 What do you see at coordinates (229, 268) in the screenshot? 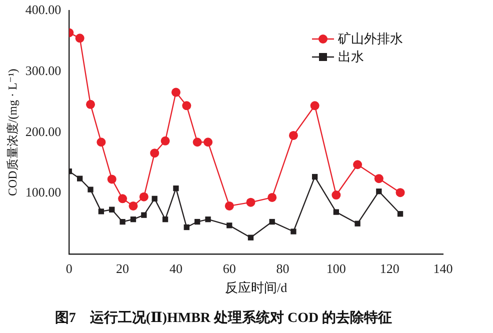
I see `x-tick-label: 60` at bounding box center [229, 268].